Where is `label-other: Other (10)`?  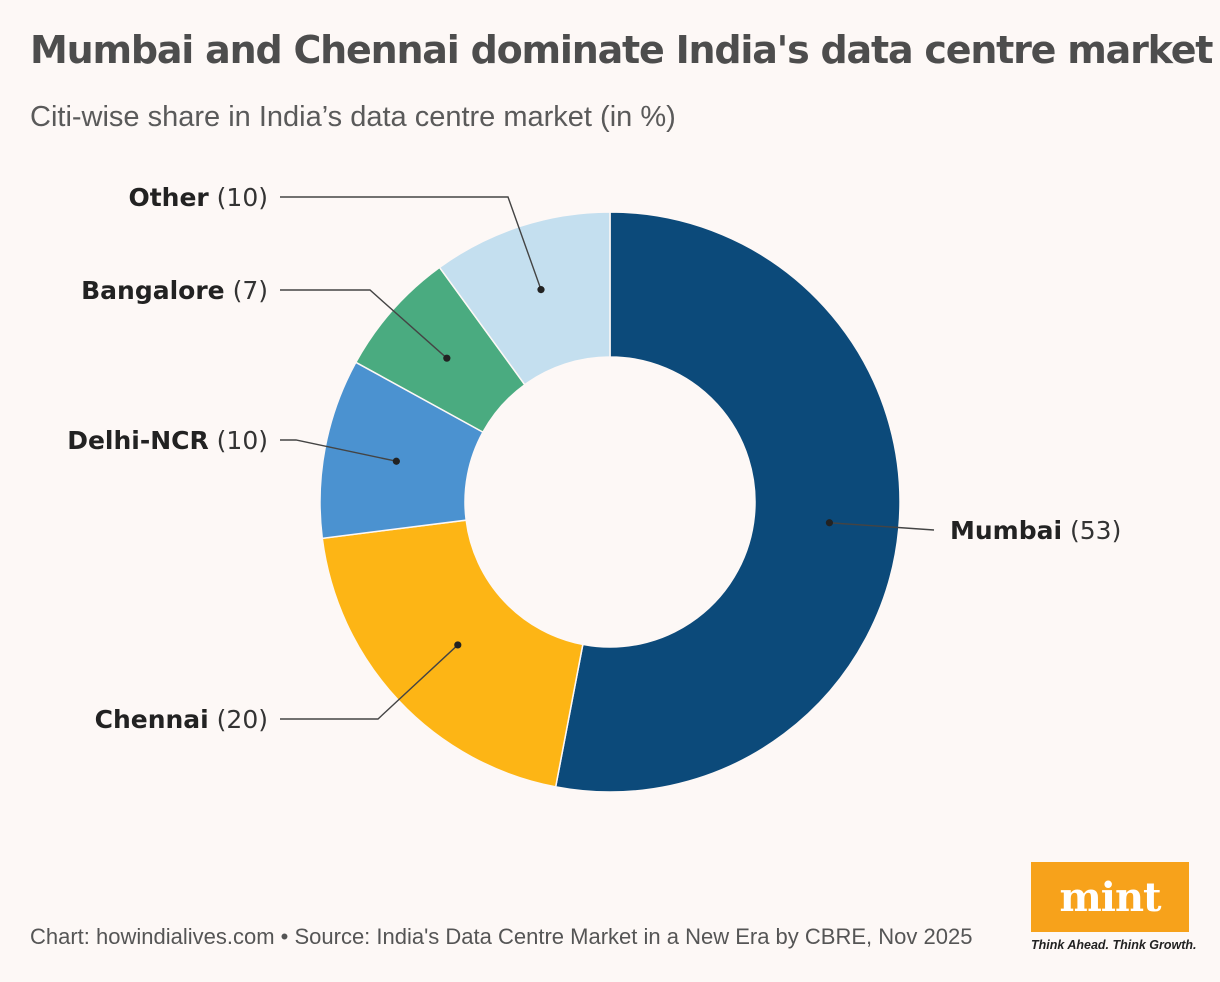
label-other: Other (10) is located at coordinates (198, 197).